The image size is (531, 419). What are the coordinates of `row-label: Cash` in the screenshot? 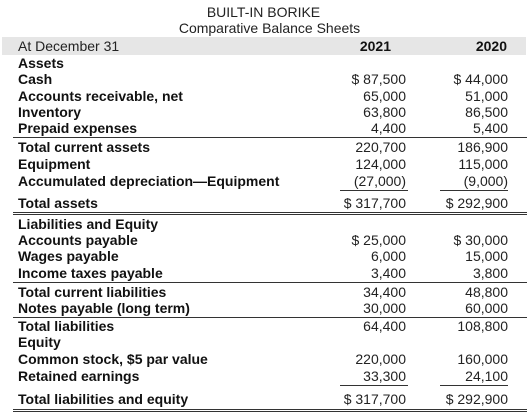 It's located at (35, 79).